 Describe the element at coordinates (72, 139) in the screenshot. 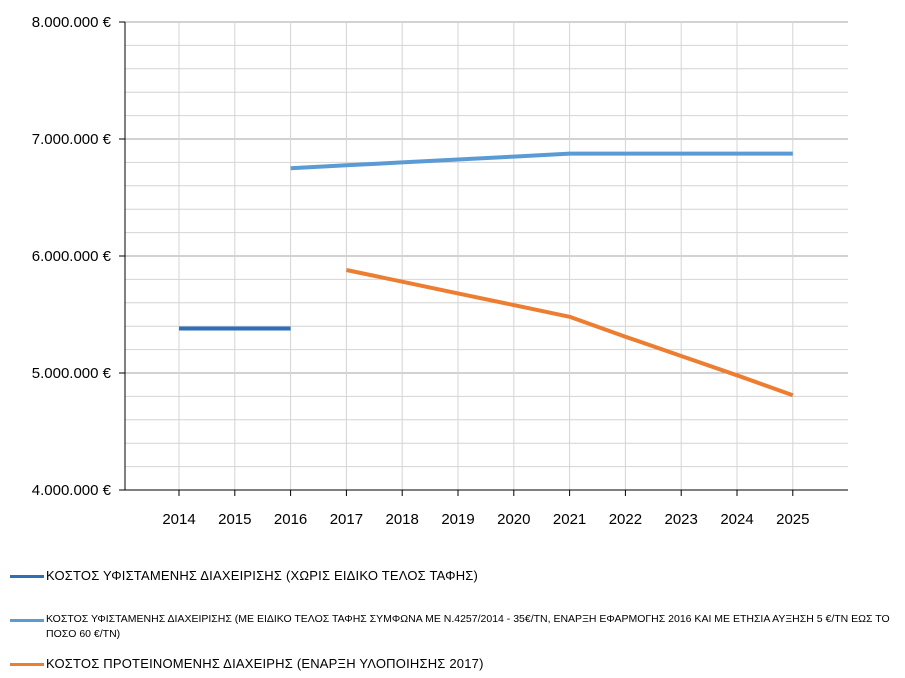

I see `y-tick-label-3: 7.000.000 €` at that location.